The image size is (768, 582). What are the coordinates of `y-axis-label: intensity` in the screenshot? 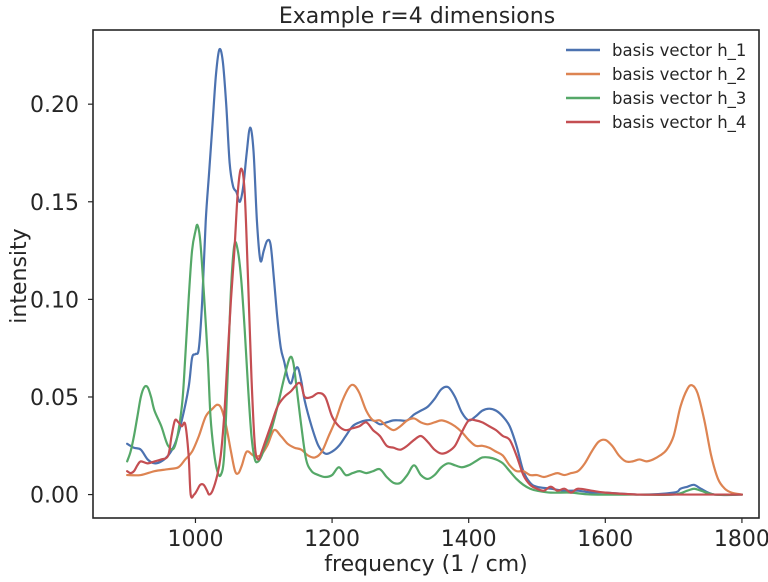 It's located at (19, 275).